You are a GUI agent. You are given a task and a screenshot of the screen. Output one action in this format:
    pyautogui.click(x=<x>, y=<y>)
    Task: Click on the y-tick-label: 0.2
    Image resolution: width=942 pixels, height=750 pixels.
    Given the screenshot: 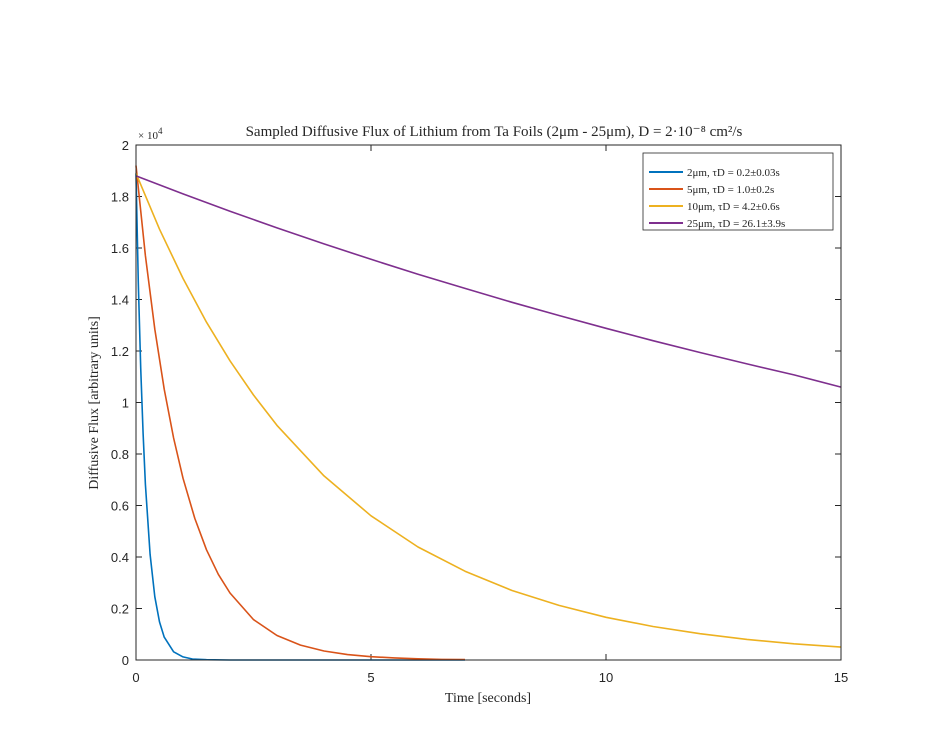 What is the action you would take?
    pyautogui.click(x=120, y=609)
    